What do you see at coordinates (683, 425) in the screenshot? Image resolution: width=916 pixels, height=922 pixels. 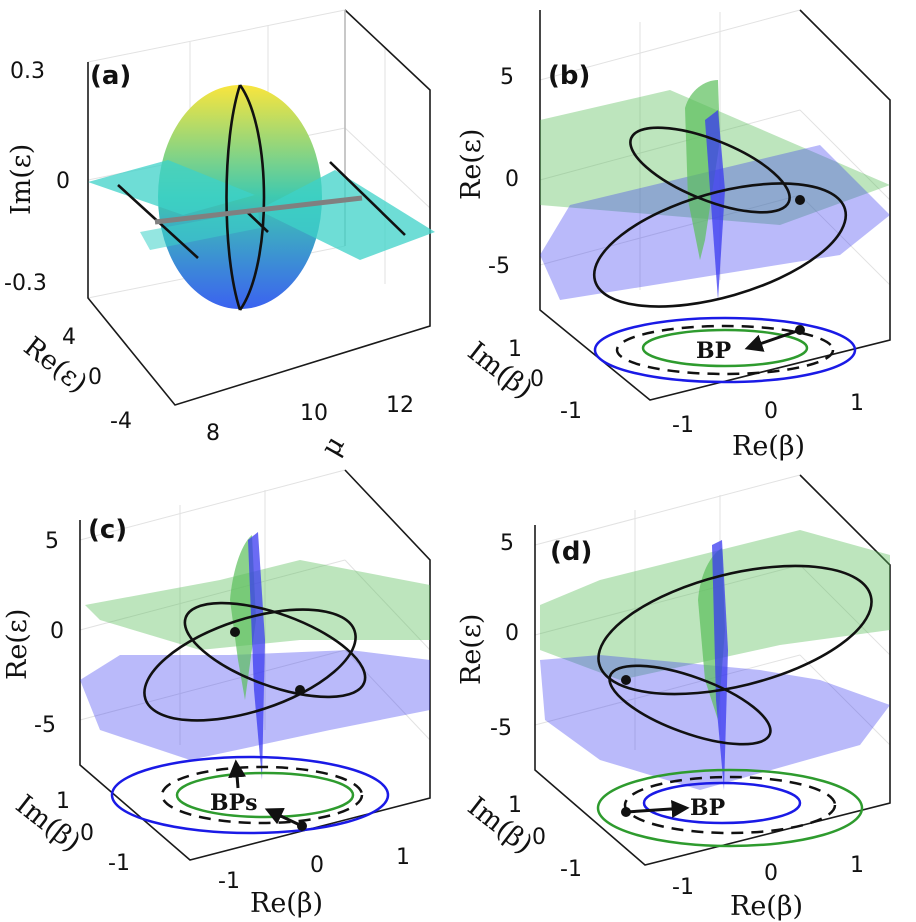 I see `panel-b-xtick-0: -1` at bounding box center [683, 425].